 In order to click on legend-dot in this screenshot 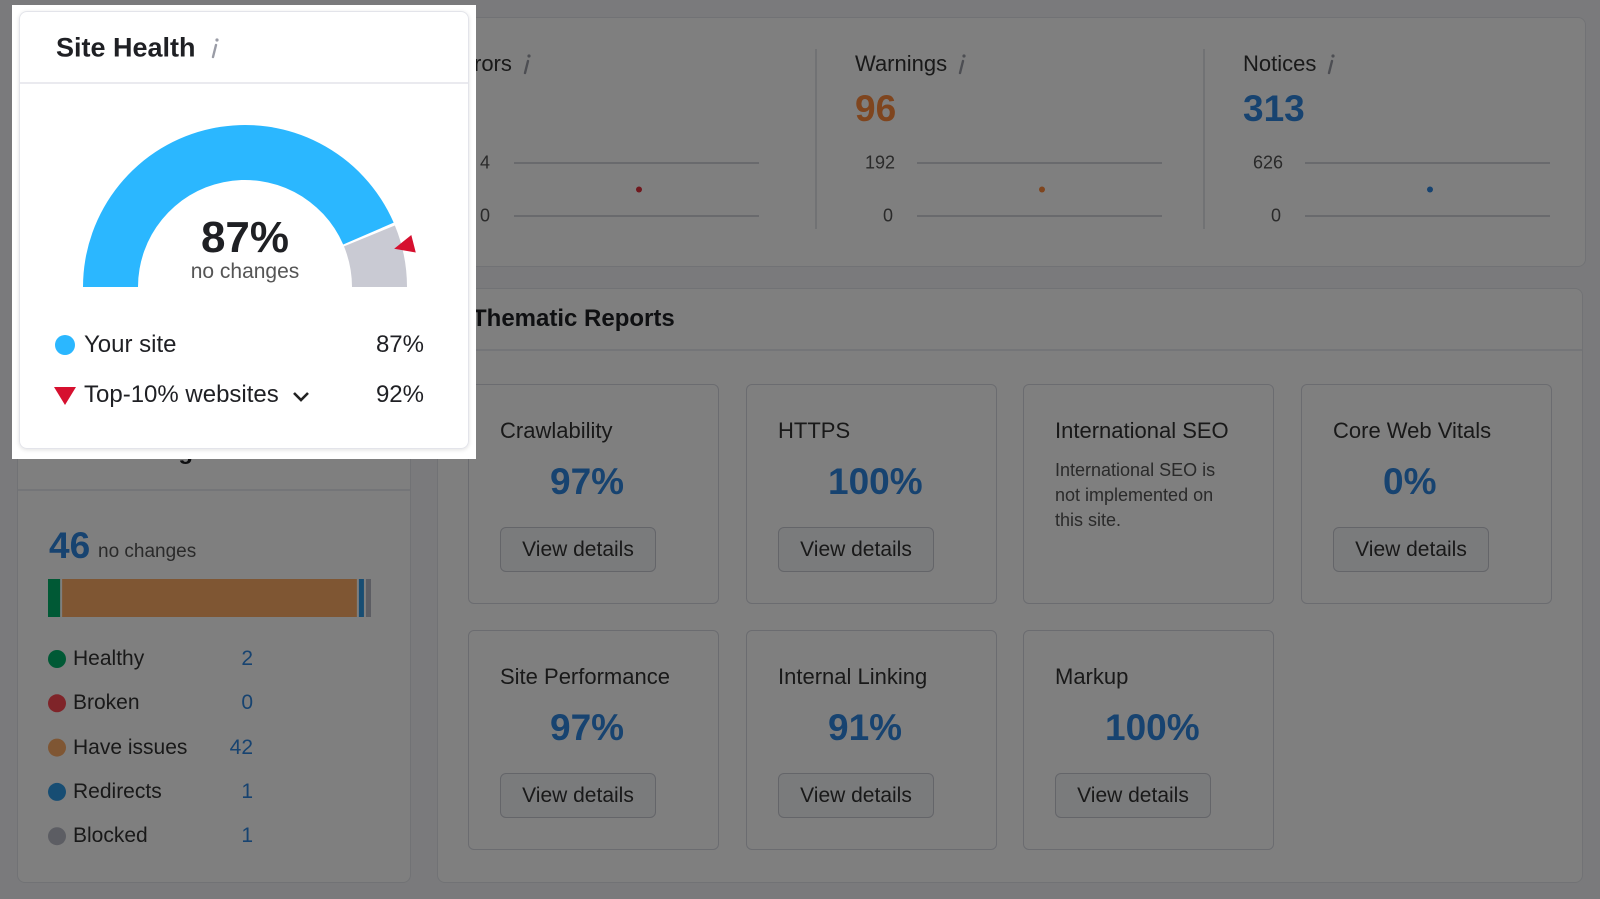, I will do `click(65, 345)`.